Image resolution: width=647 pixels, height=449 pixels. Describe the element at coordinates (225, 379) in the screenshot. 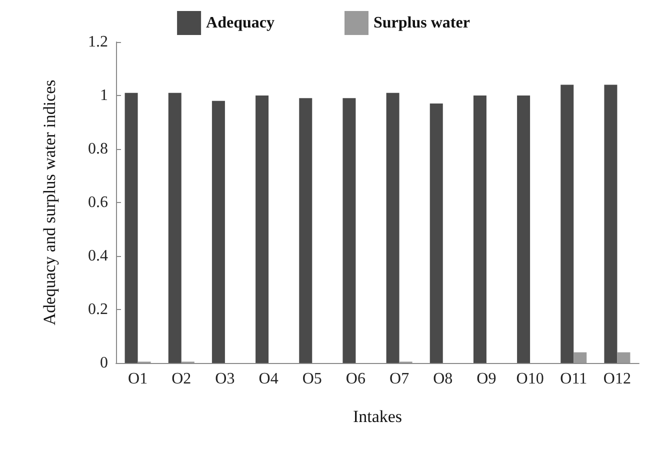

I see `x-tick-label: O3` at that location.